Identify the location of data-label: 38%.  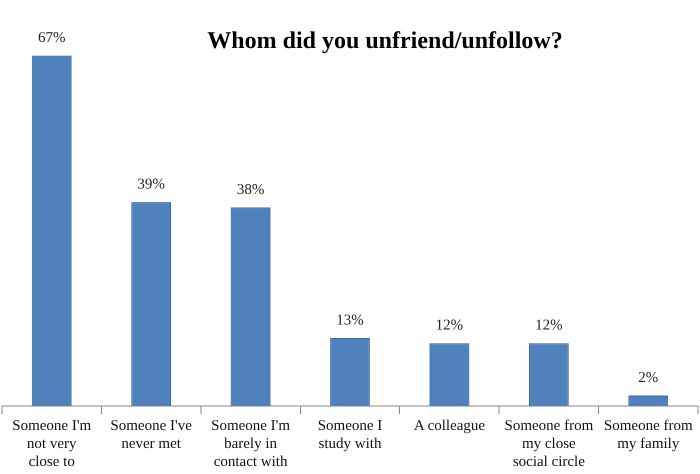
(250, 190).